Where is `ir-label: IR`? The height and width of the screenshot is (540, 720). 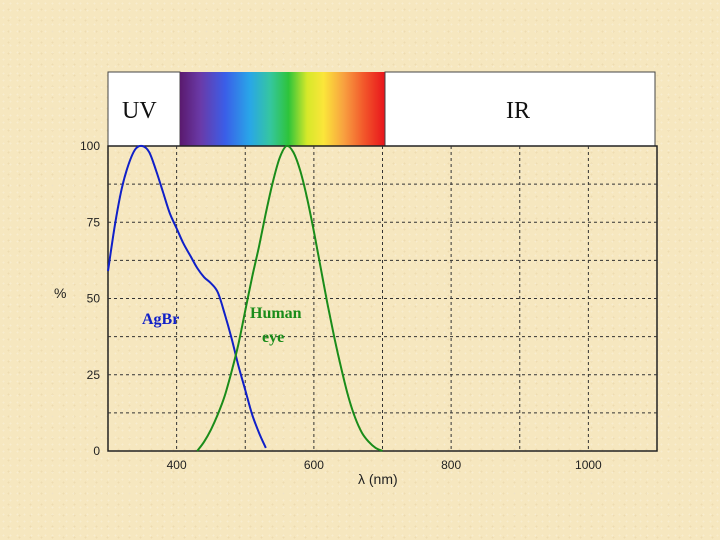 ir-label: IR is located at coordinates (518, 111).